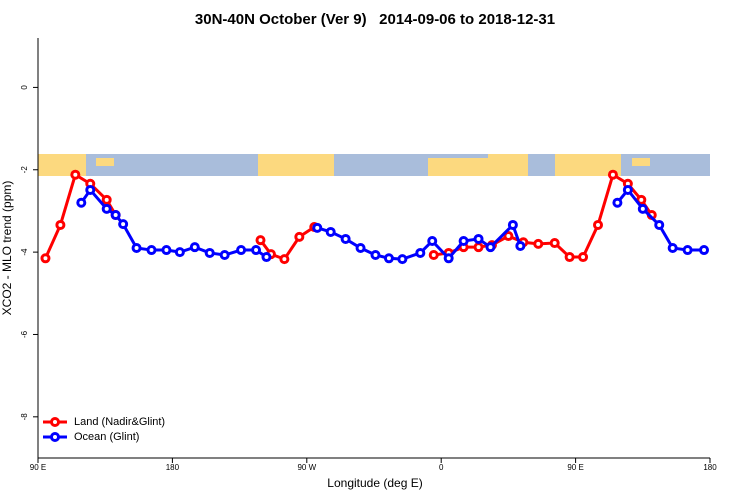 Image resolution: width=750 pixels, height=500 pixels. Describe the element at coordinates (24, 87) in the screenshot. I see `y-tick-label: 0` at that location.